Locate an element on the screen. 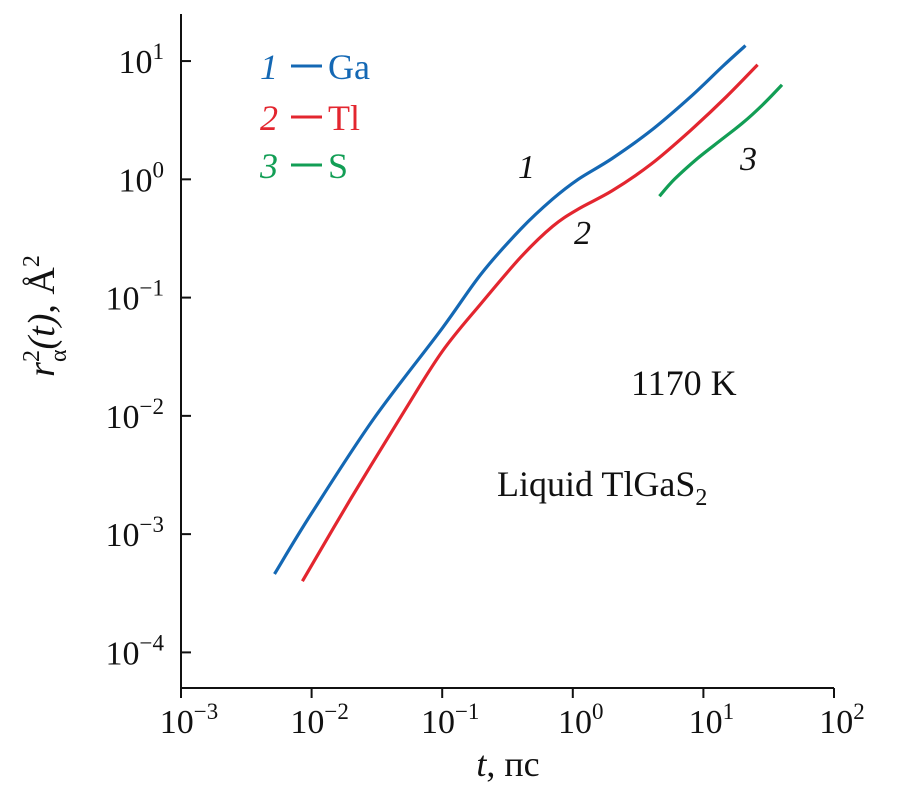 This screenshot has height=796, width=898. x-label-var: t is located at coordinates (481, 764).